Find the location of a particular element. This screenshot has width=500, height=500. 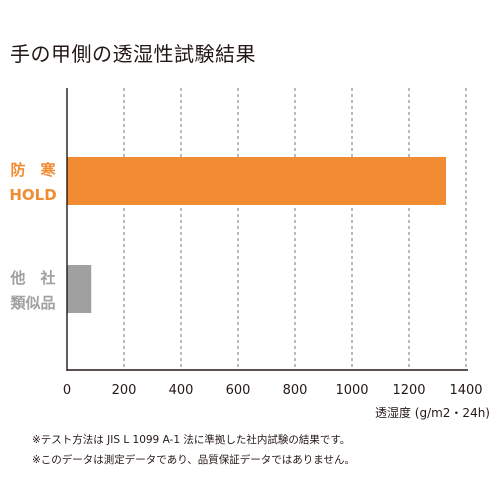

x-tick-label-0: 0 is located at coordinates (67, 390).